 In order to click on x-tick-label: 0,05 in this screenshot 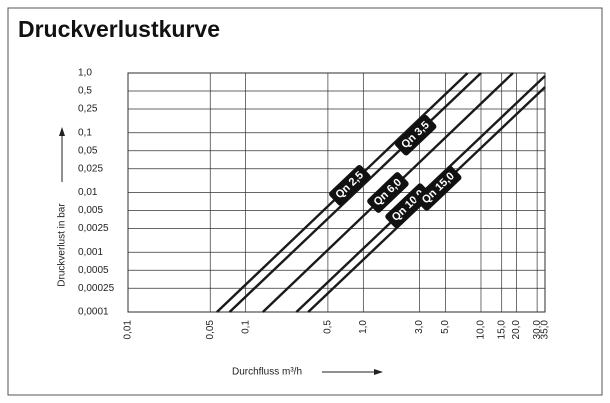, I will do `click(210, 330)`.